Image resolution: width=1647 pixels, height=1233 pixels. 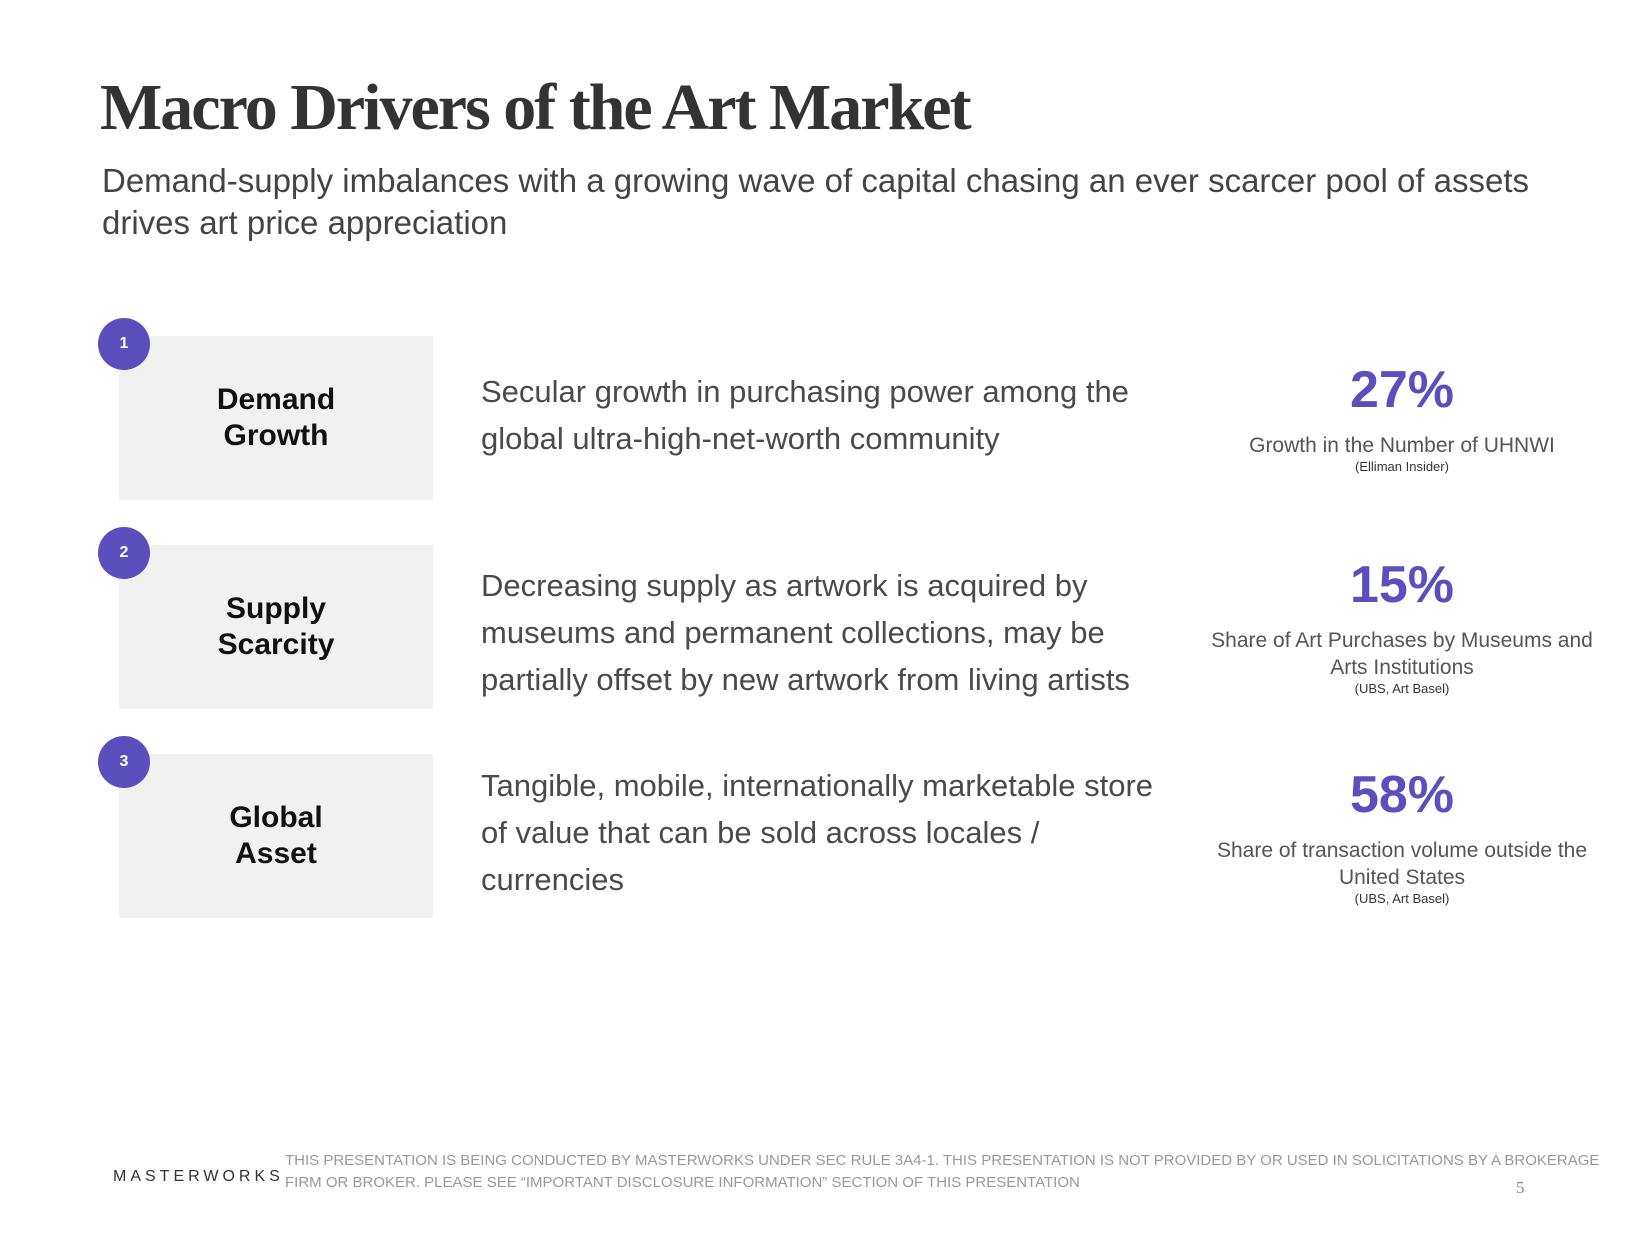 I want to click on driver-number: 2, so click(x=124, y=553).